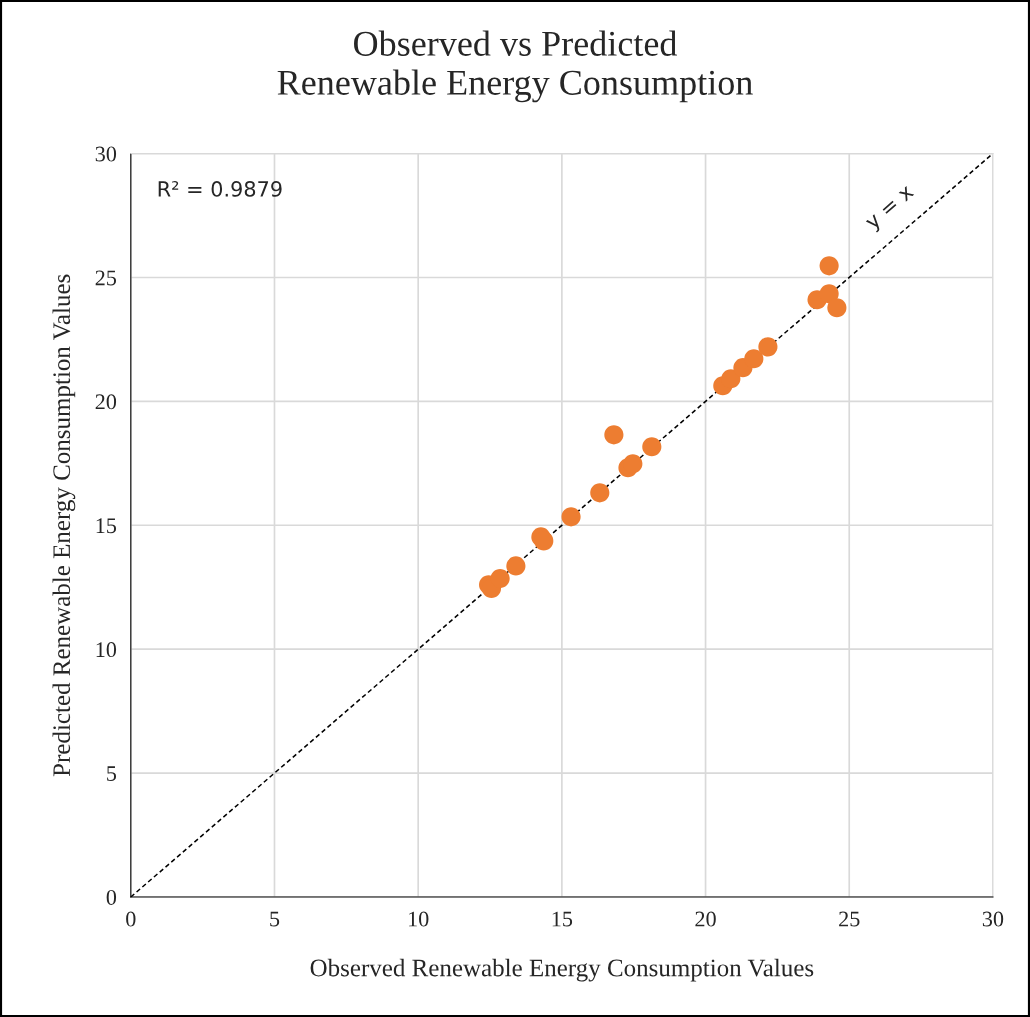 The height and width of the screenshot is (1017, 1030). Describe the element at coordinates (220, 189) in the screenshot. I see `annotation: R² = 0.9879` at that location.